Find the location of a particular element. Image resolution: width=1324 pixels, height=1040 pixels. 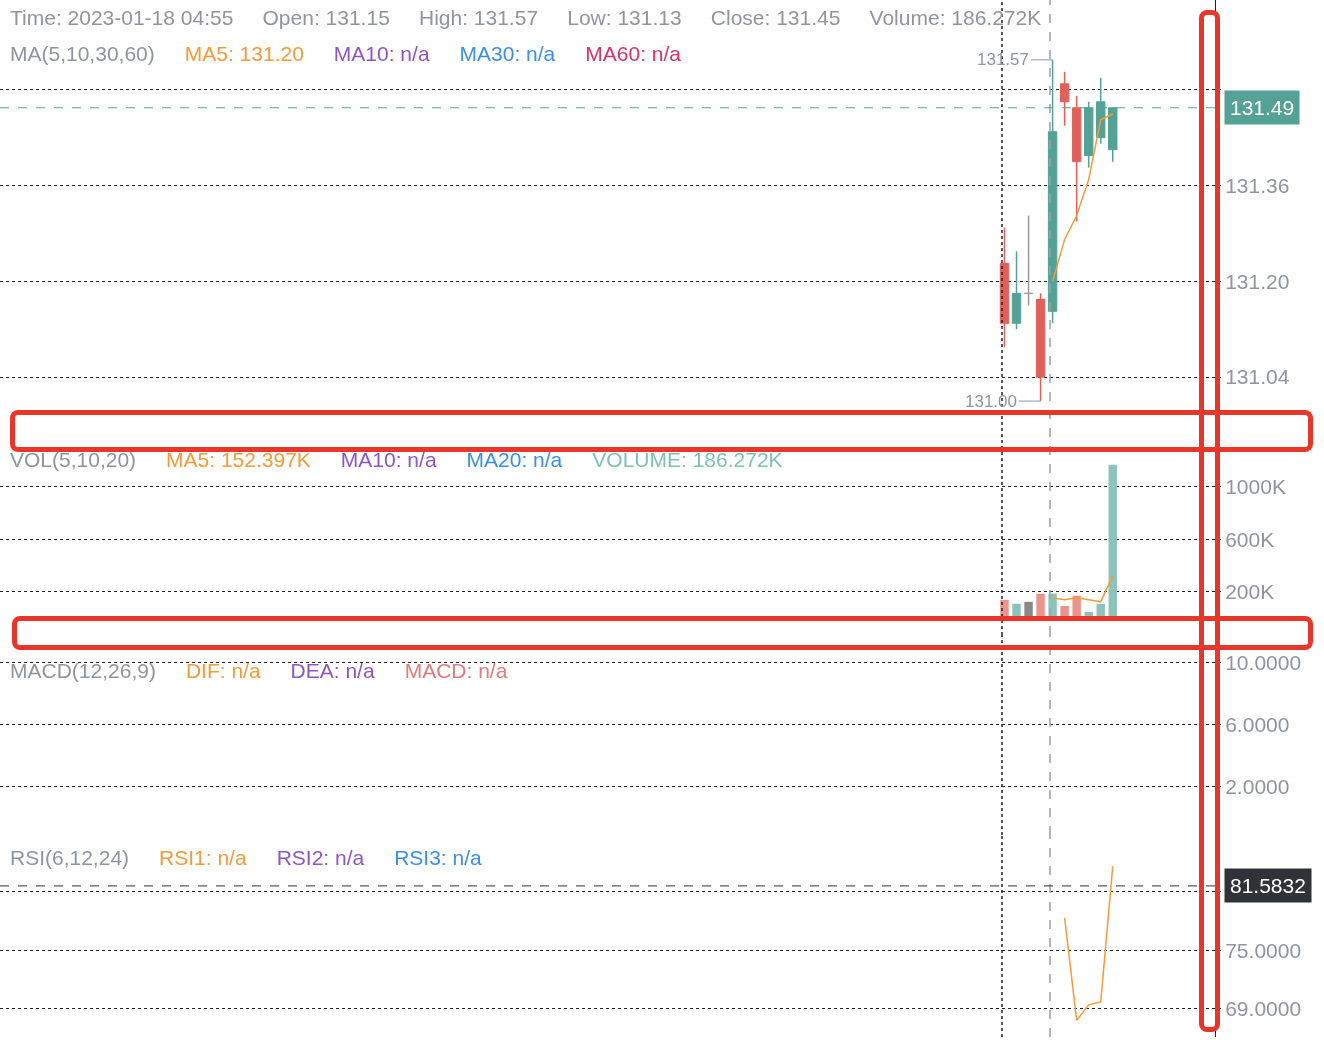

annotation: 131.00 is located at coordinates (991, 401).